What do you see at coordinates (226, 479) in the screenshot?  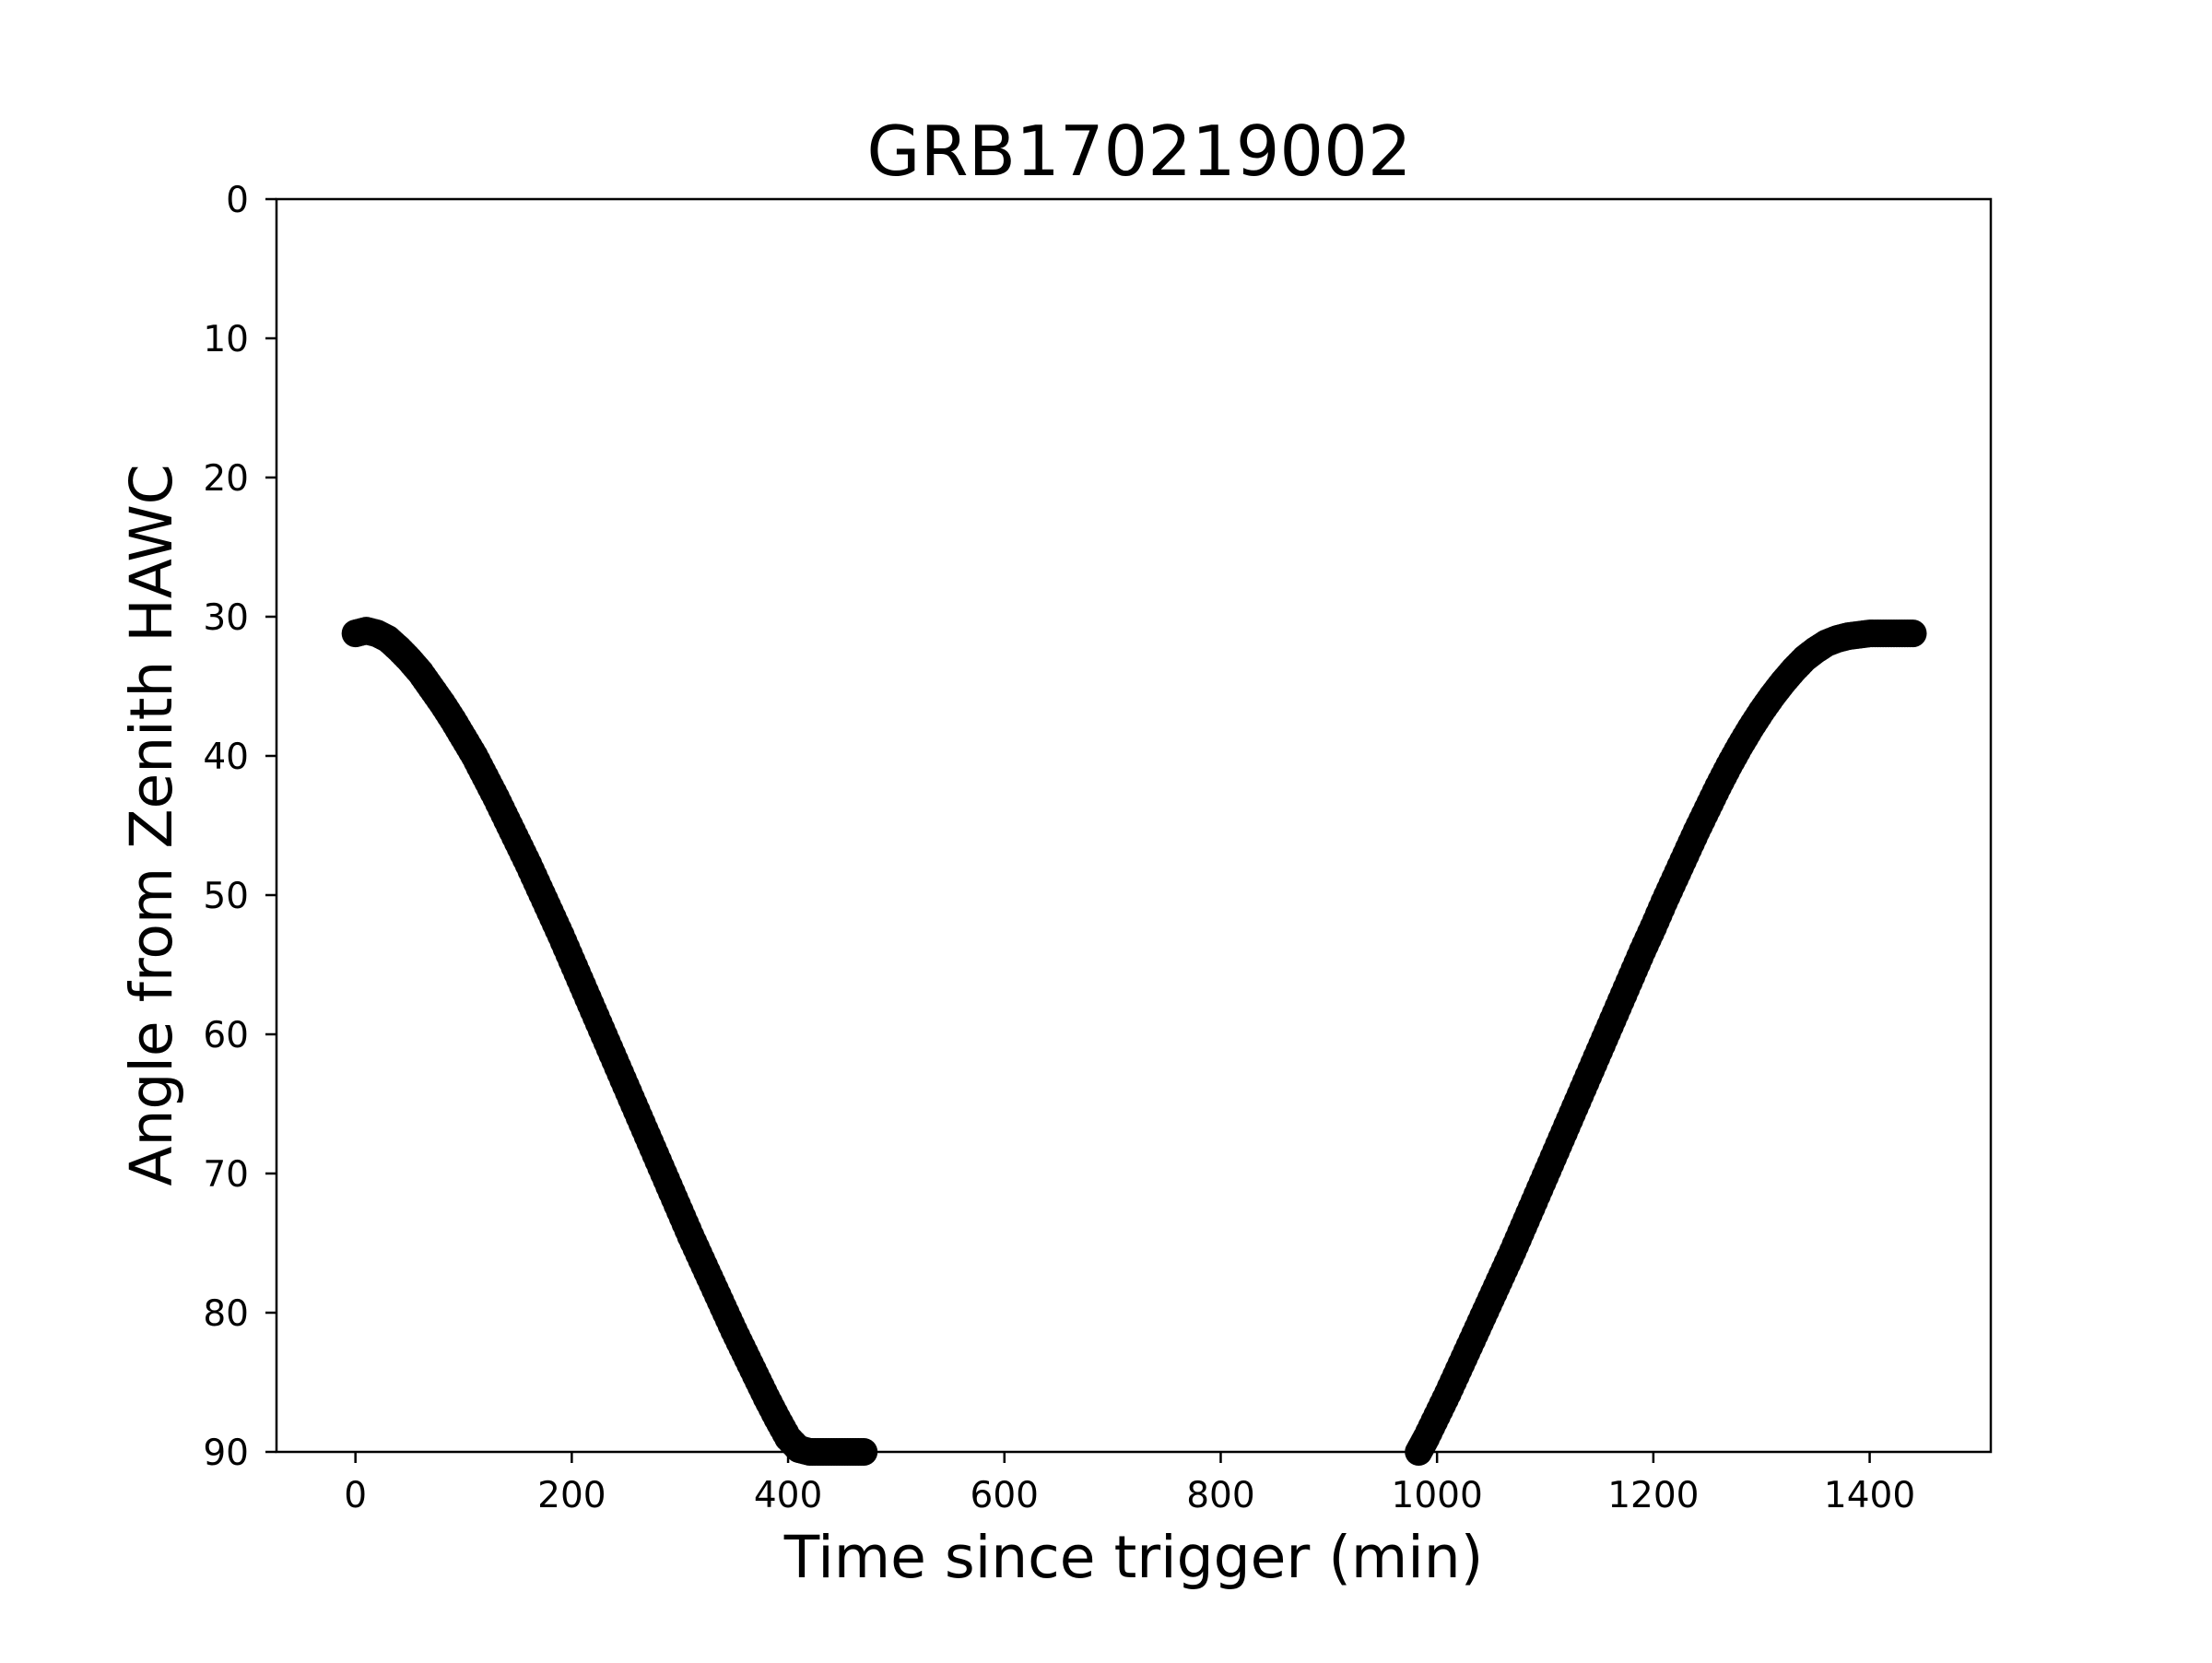 I see `y-tick-label: 20` at bounding box center [226, 479].